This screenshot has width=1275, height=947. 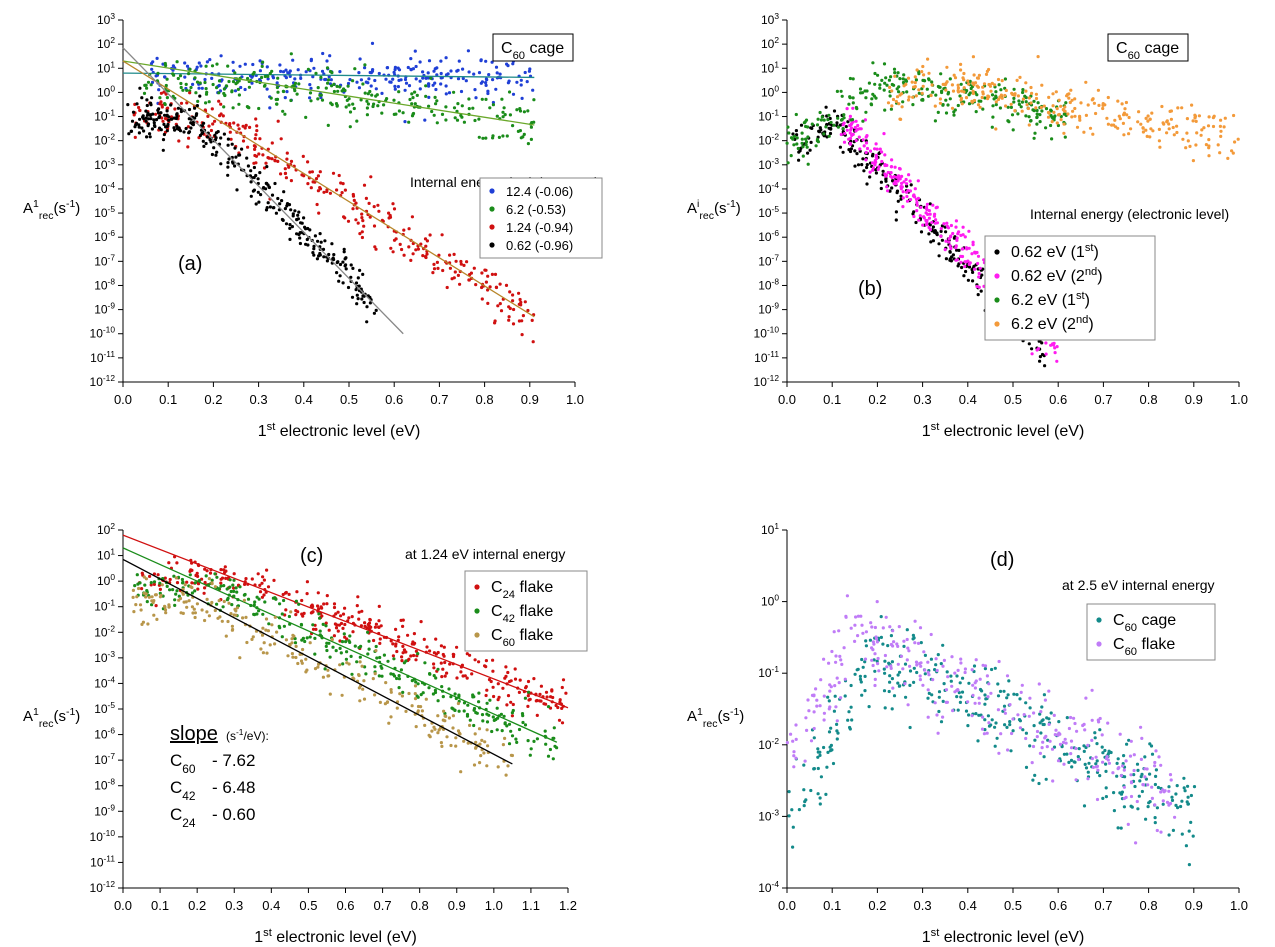 I want to click on legend-marker, so click(x=492, y=245).